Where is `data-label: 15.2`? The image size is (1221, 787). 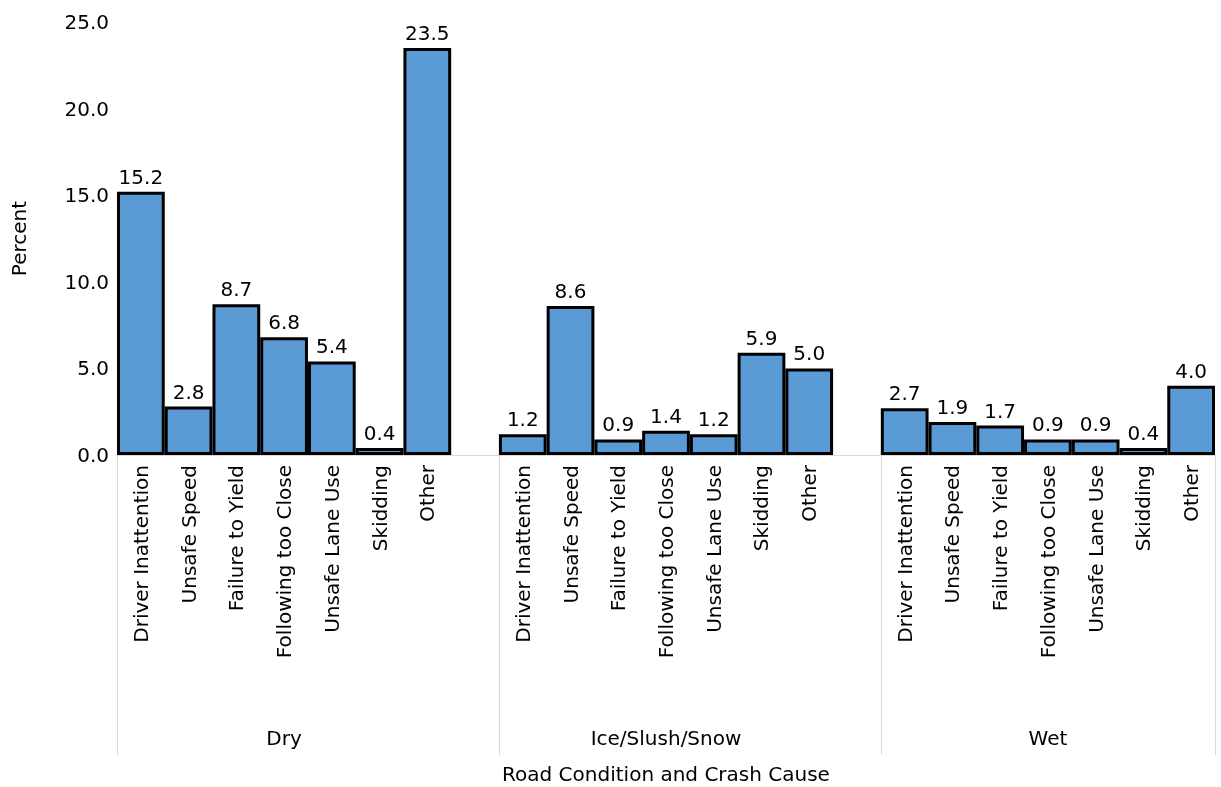 data-label: 15.2 is located at coordinates (141, 176).